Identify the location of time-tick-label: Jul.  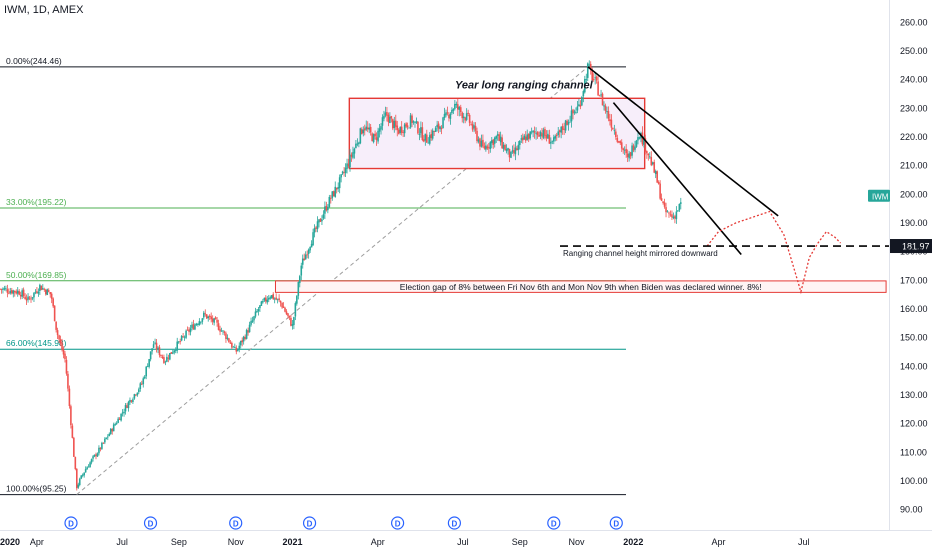
(463, 542).